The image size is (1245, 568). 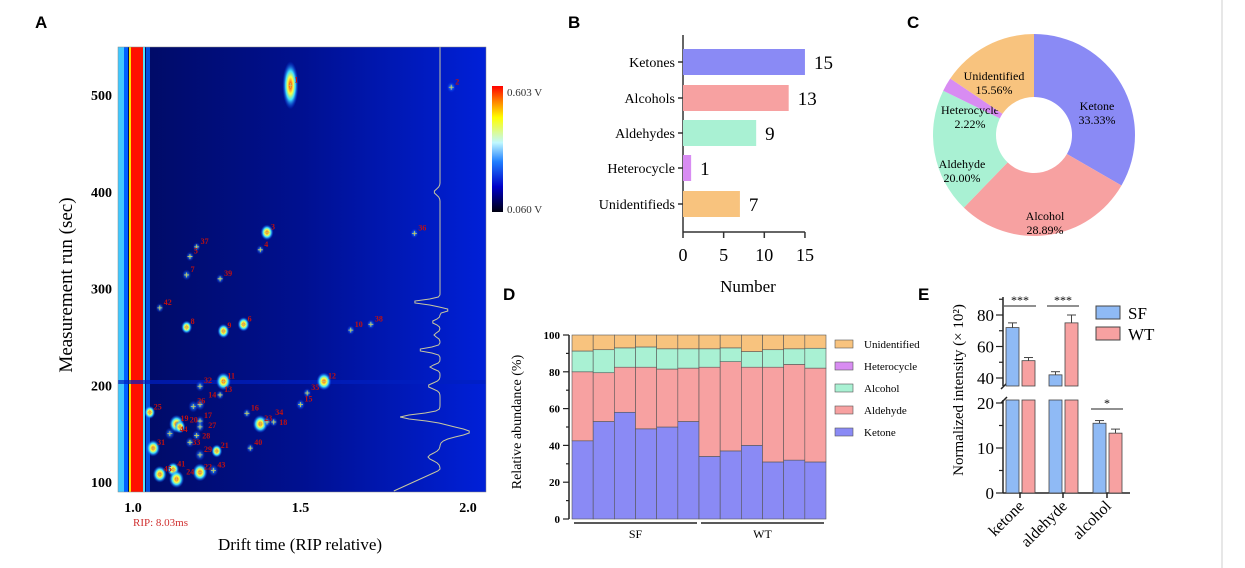 I want to click on e-category-label: ketone, so click(x=1007, y=519).